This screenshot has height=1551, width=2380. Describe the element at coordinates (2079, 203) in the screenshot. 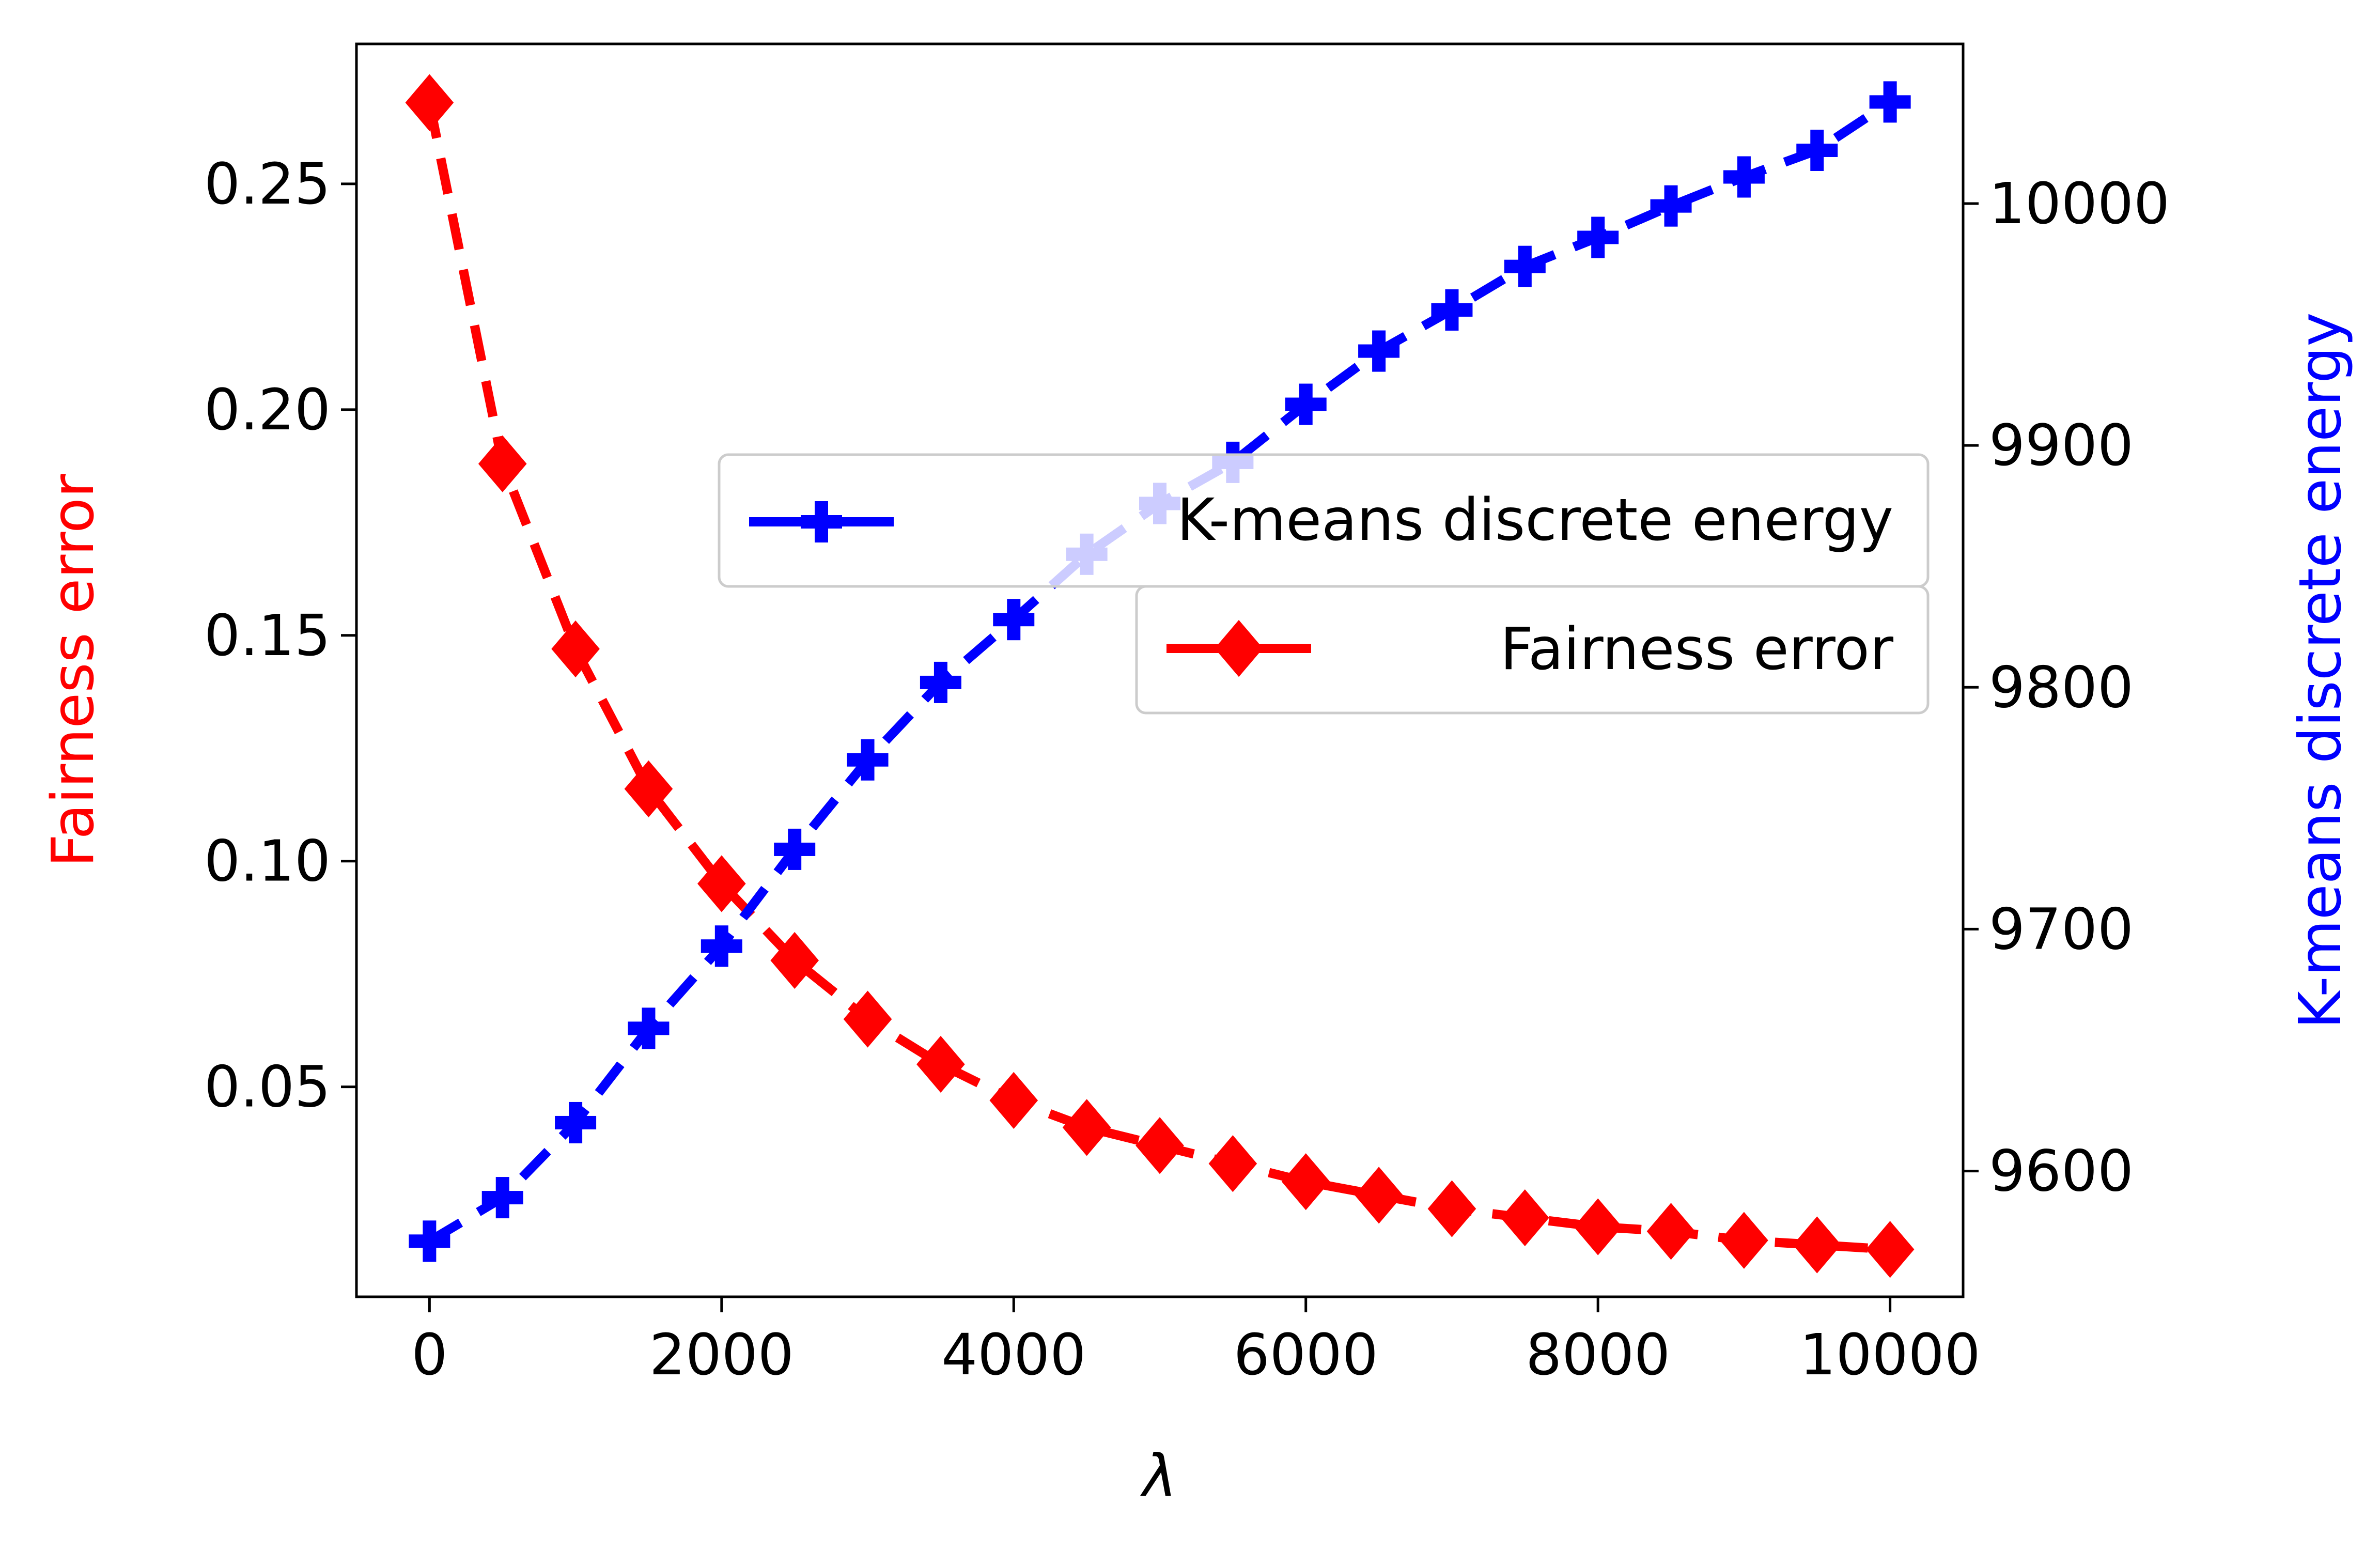

I see `right-y-tick-label: 10000` at that location.